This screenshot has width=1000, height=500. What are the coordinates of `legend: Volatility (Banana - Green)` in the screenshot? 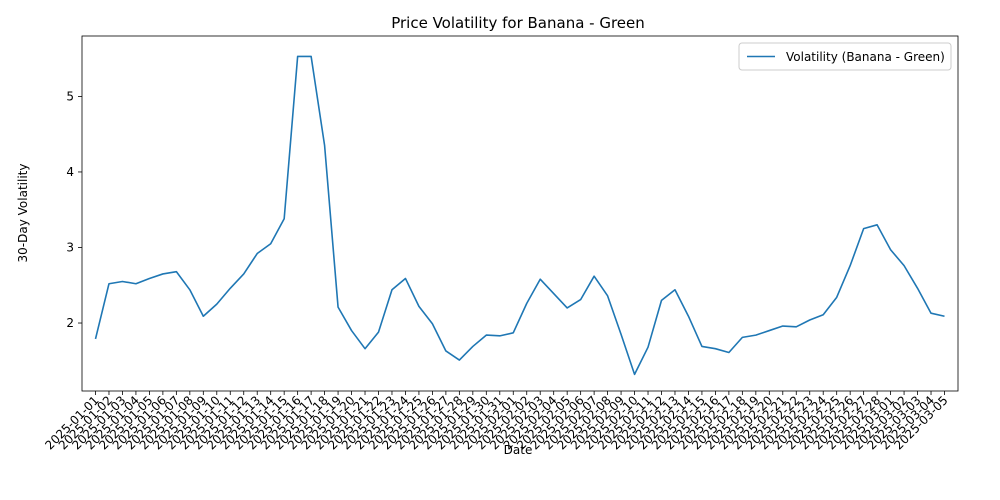 It's located at (845, 56).